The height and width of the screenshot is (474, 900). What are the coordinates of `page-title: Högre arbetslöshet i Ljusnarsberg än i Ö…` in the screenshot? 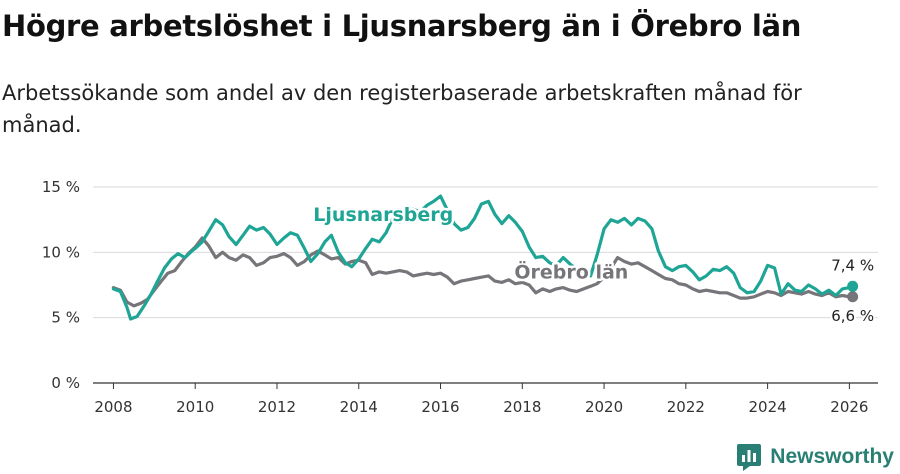 It's located at (402, 26).